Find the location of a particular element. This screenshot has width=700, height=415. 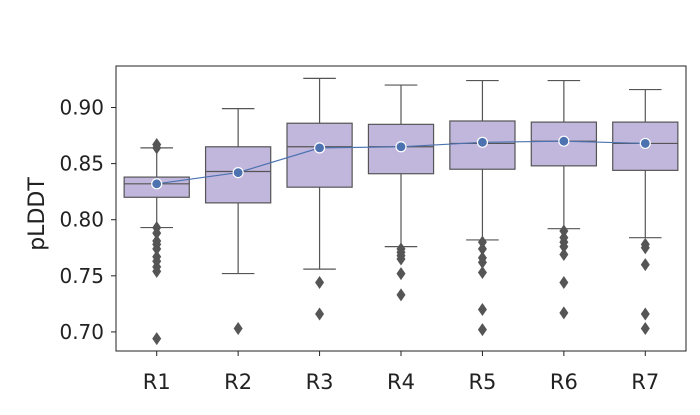

y-tick-label: 0.70 is located at coordinates (81, 332).